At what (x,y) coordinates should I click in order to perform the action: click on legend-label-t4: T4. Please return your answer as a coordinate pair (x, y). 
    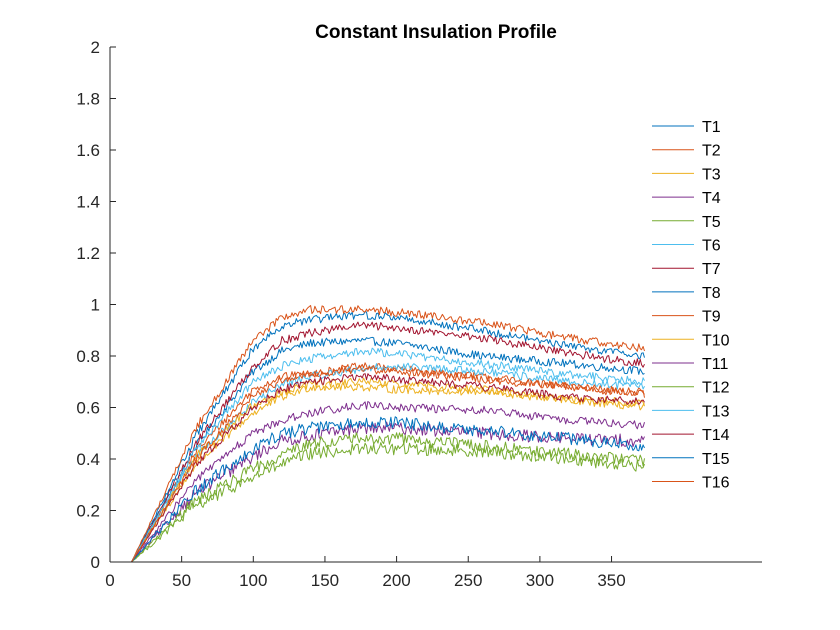
    Looking at the image, I should click on (711, 198).